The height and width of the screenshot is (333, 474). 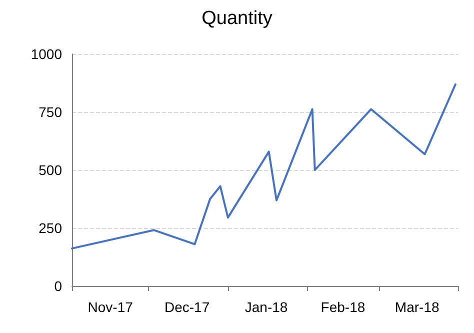 I want to click on y-tick-label: 500, so click(x=50, y=170).